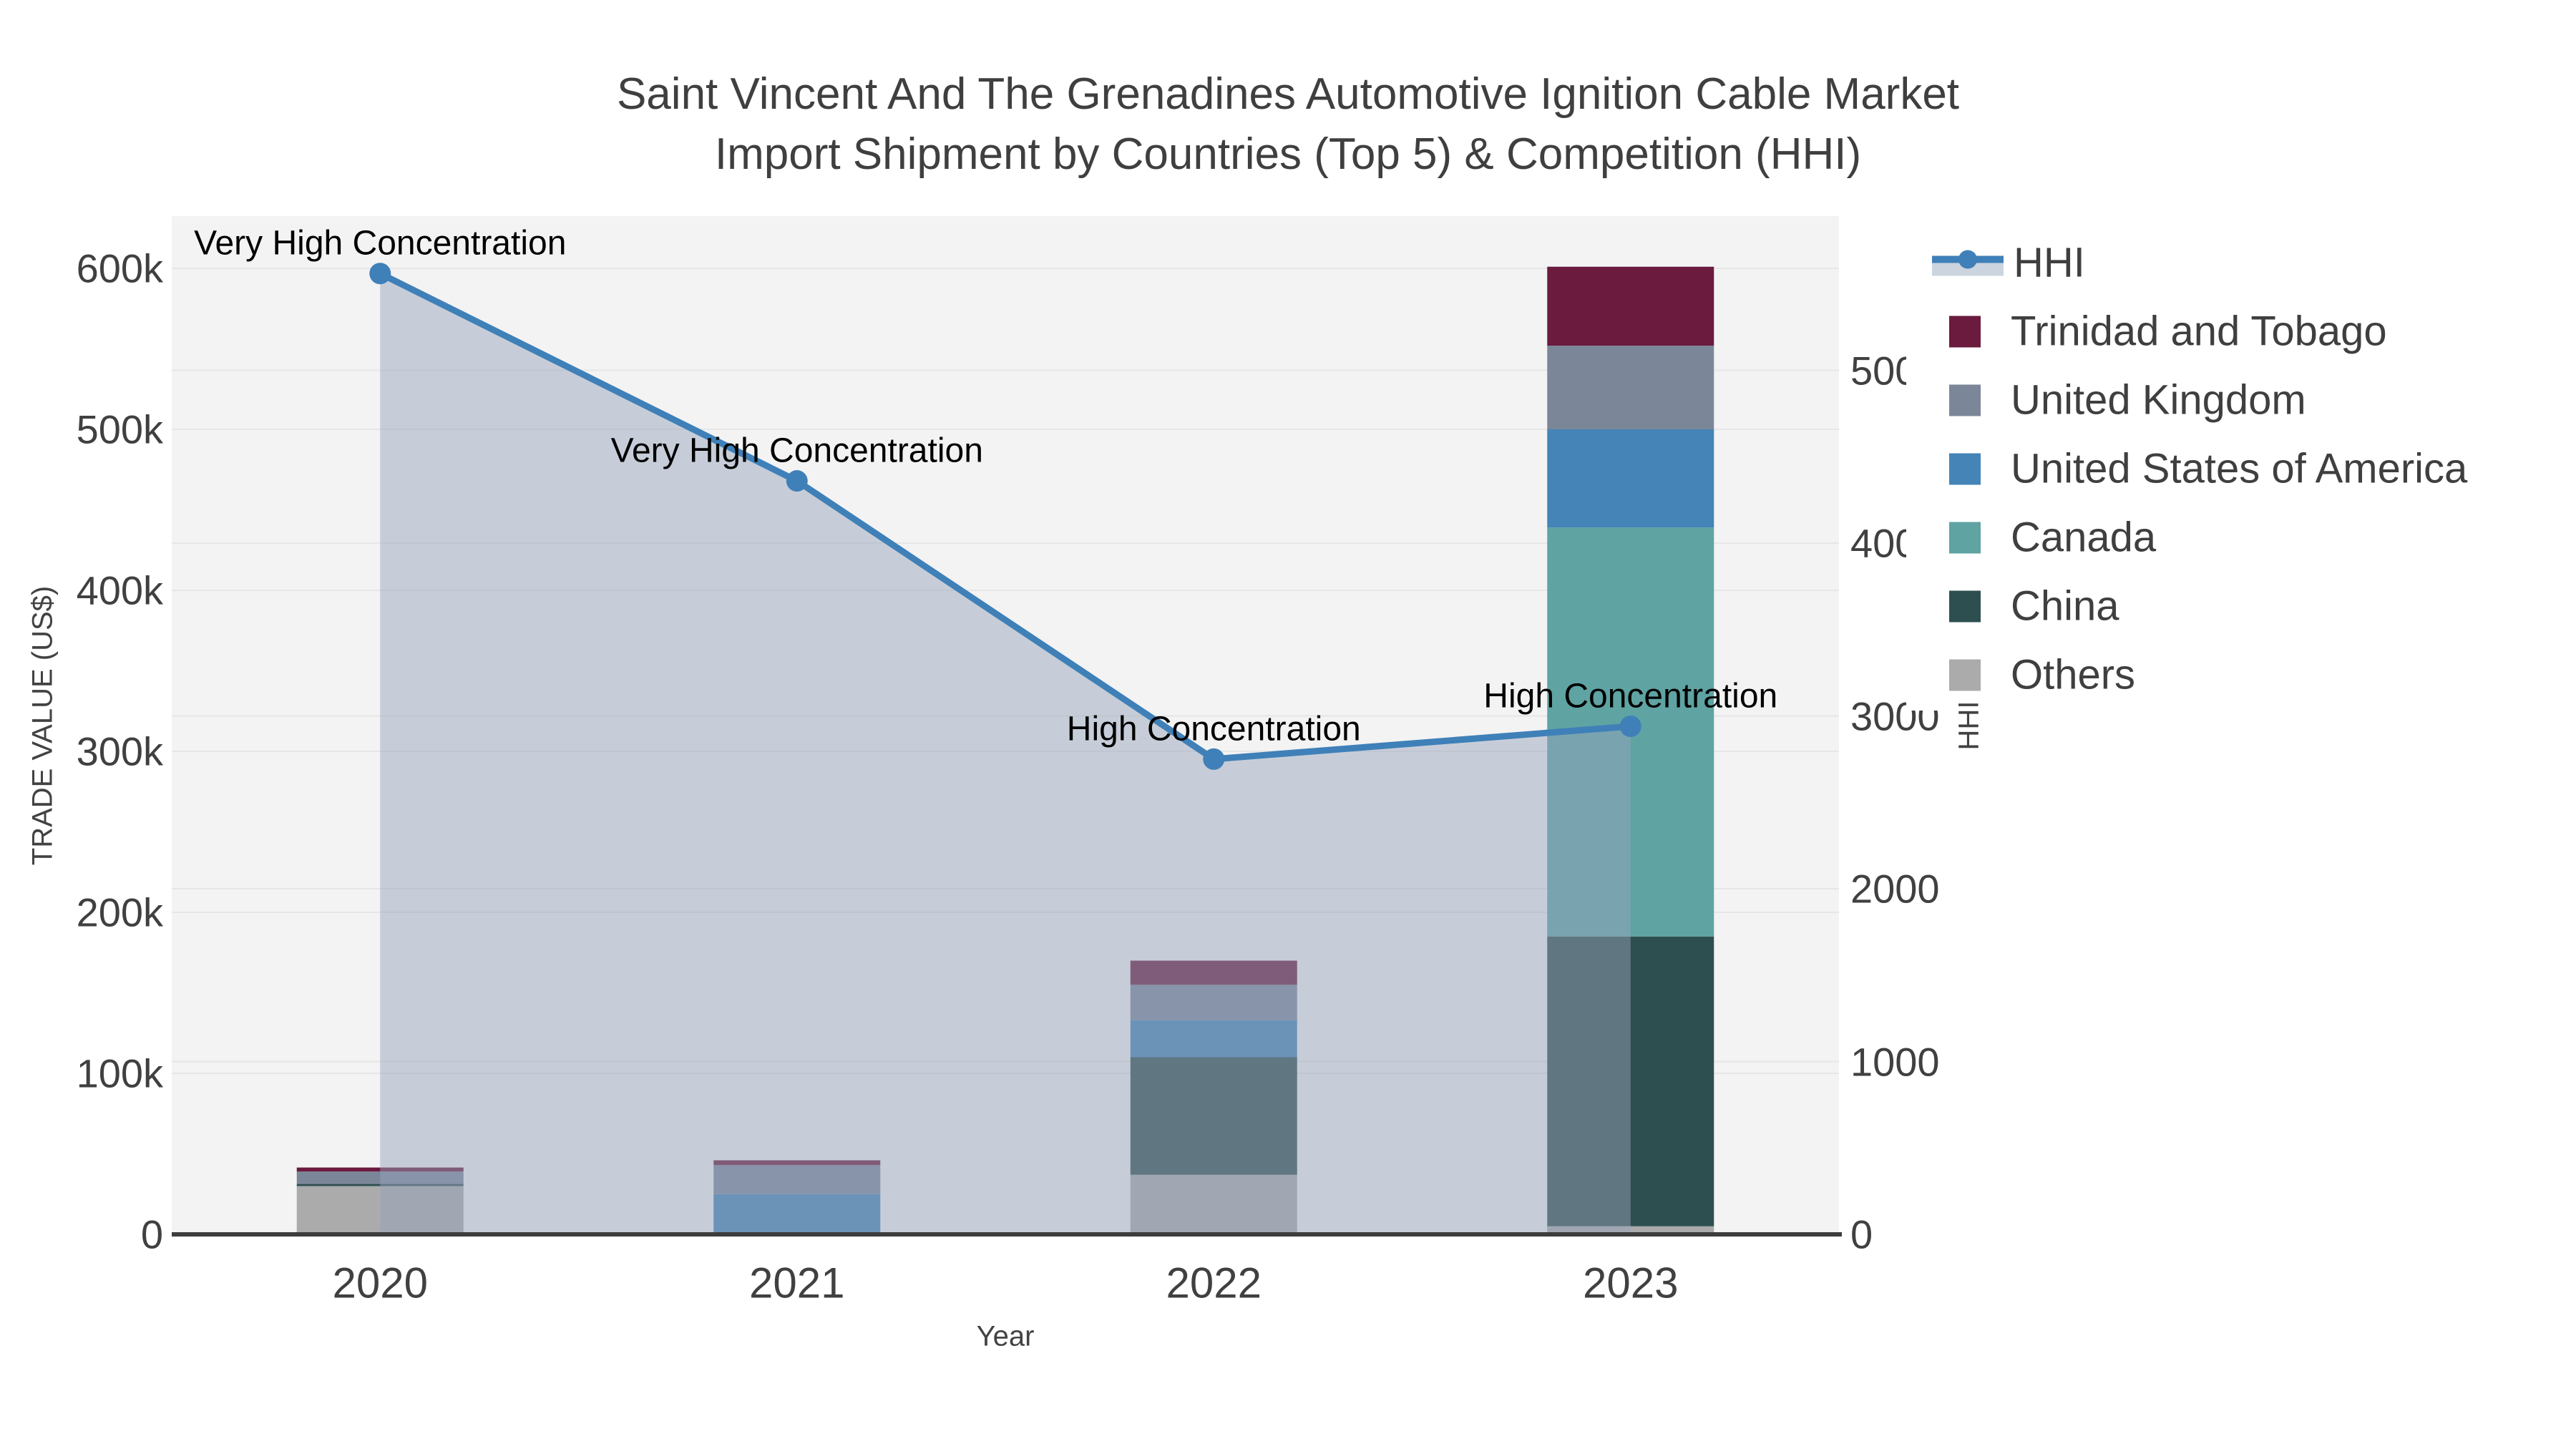 The width and height of the screenshot is (2576, 1449). What do you see at coordinates (797, 1214) in the screenshot?
I see `bar-segment-united-states-of-america-2021` at bounding box center [797, 1214].